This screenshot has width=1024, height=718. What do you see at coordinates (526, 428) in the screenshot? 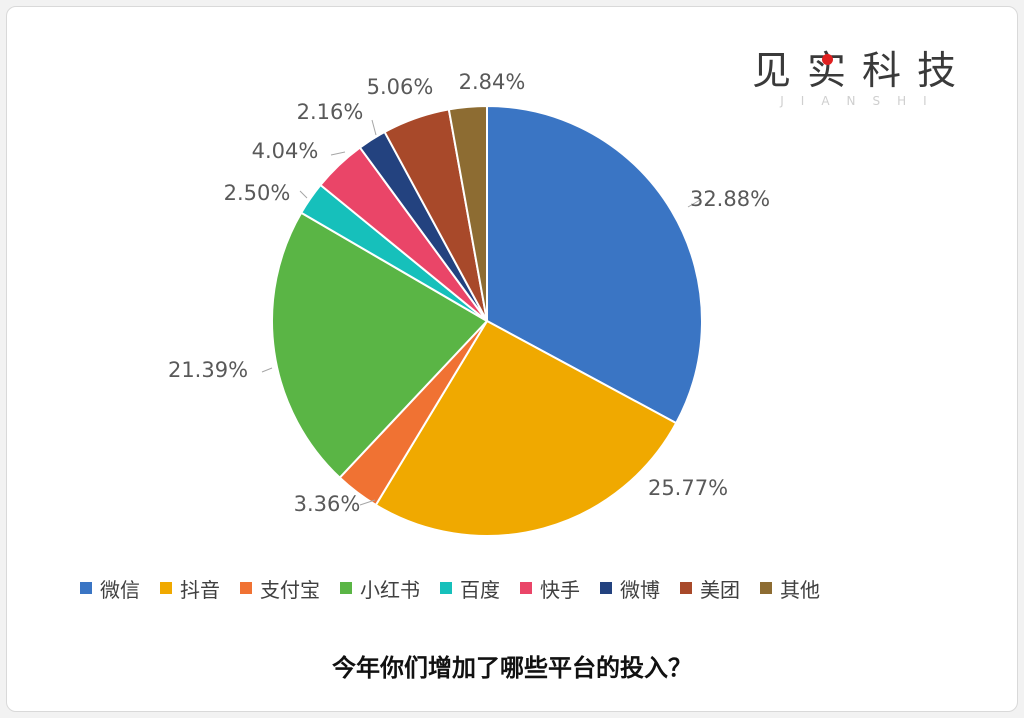
I see `pie-slice-抖音` at bounding box center [526, 428].